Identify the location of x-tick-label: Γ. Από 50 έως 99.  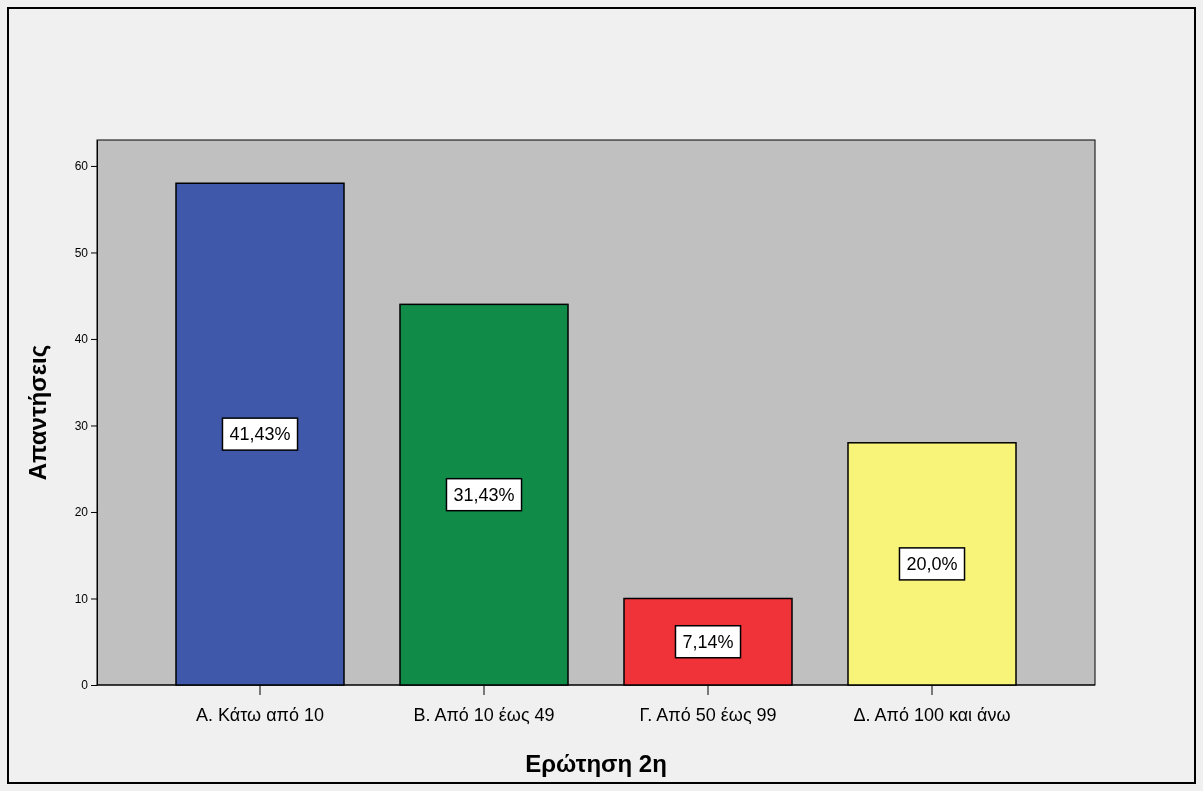
(708, 715).